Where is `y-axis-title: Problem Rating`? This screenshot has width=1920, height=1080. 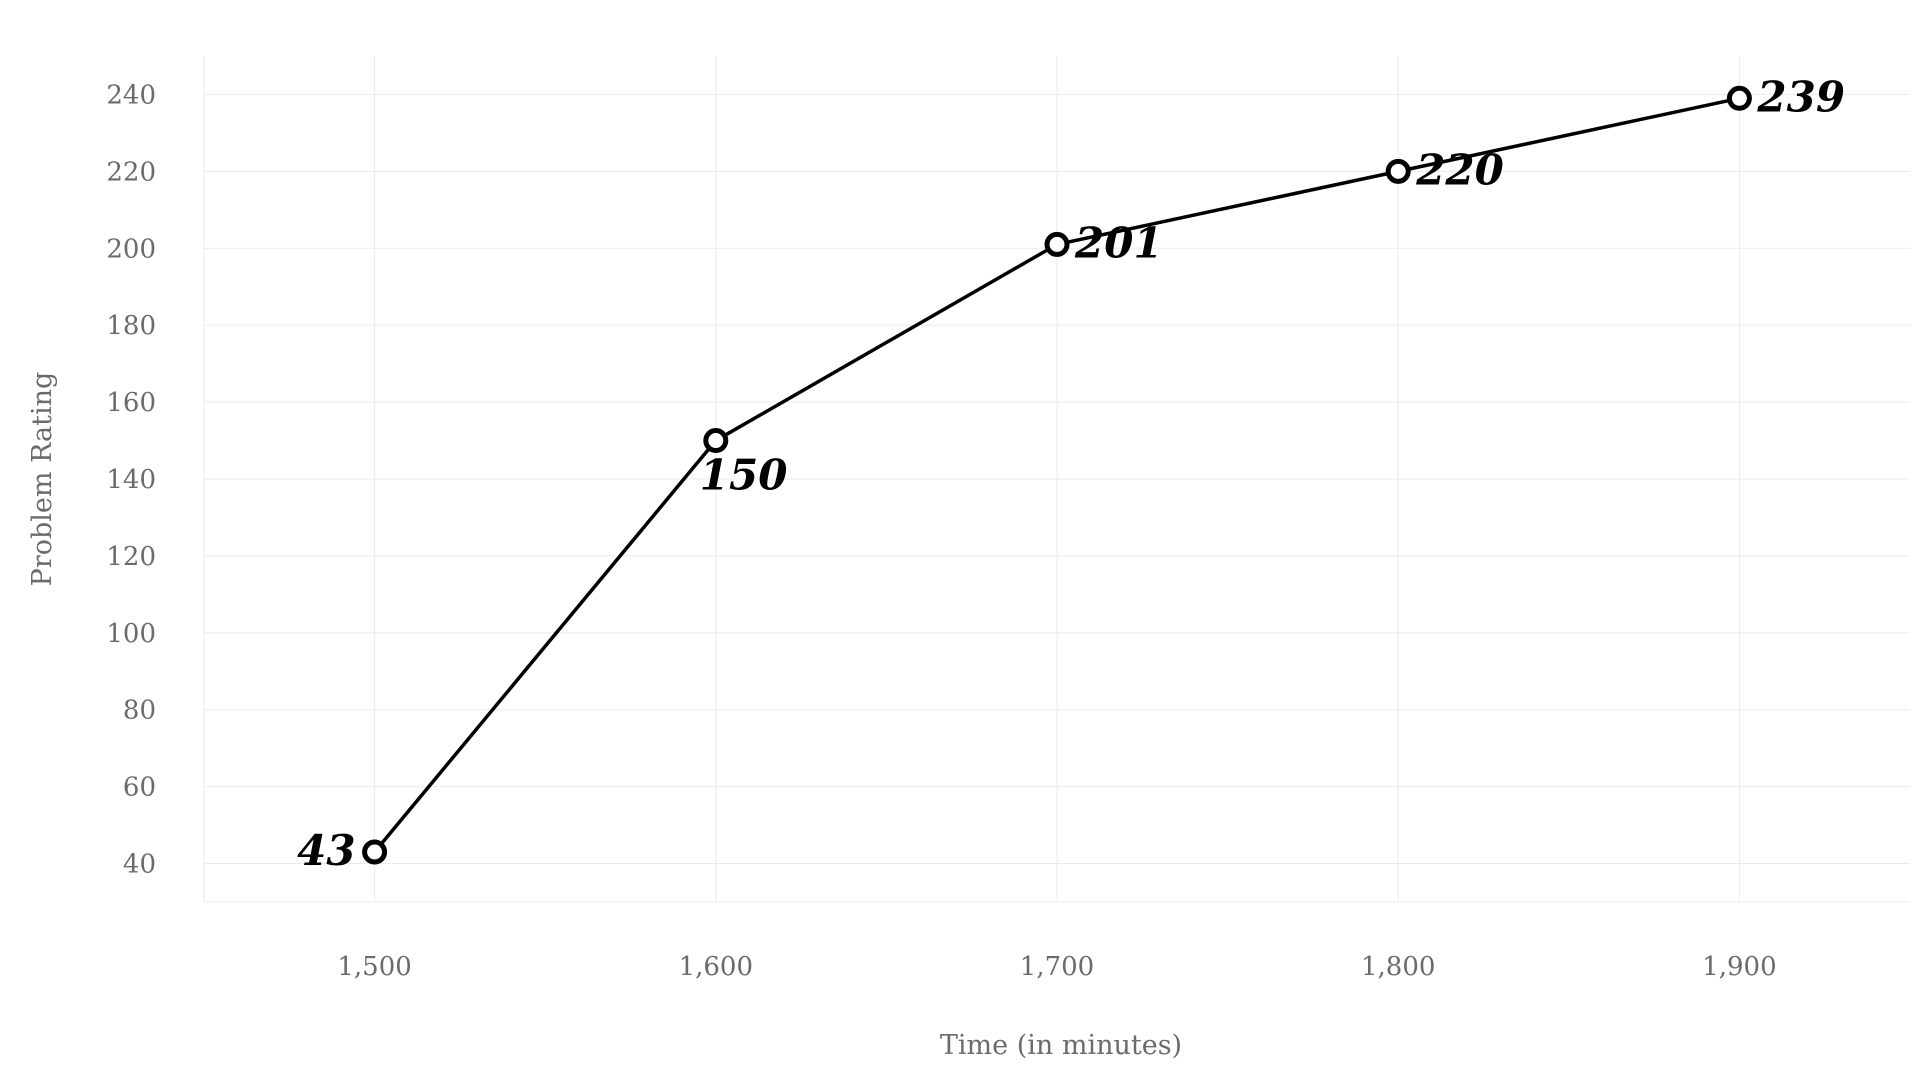
y-axis-title: Problem Rating is located at coordinates (42, 479).